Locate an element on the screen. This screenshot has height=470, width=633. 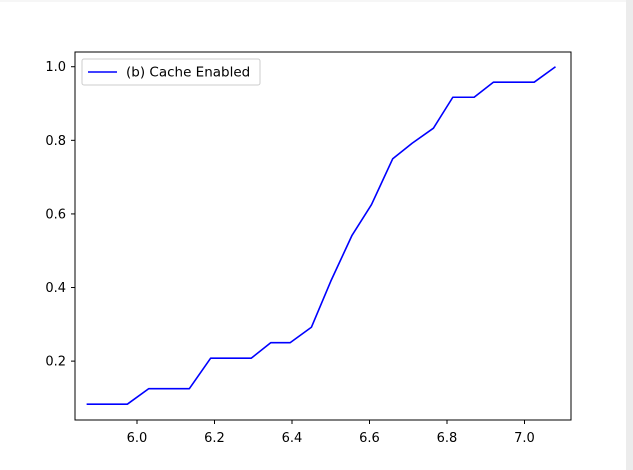
window-right-strip is located at coordinates (629, 235).